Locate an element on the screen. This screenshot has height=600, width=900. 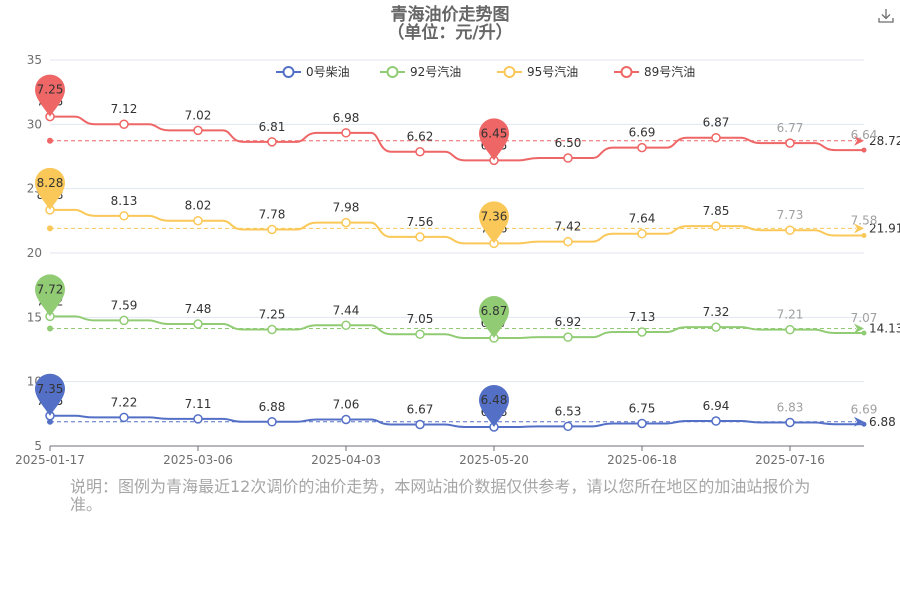
y-tick-label: 20 is located at coordinates (34, 253).